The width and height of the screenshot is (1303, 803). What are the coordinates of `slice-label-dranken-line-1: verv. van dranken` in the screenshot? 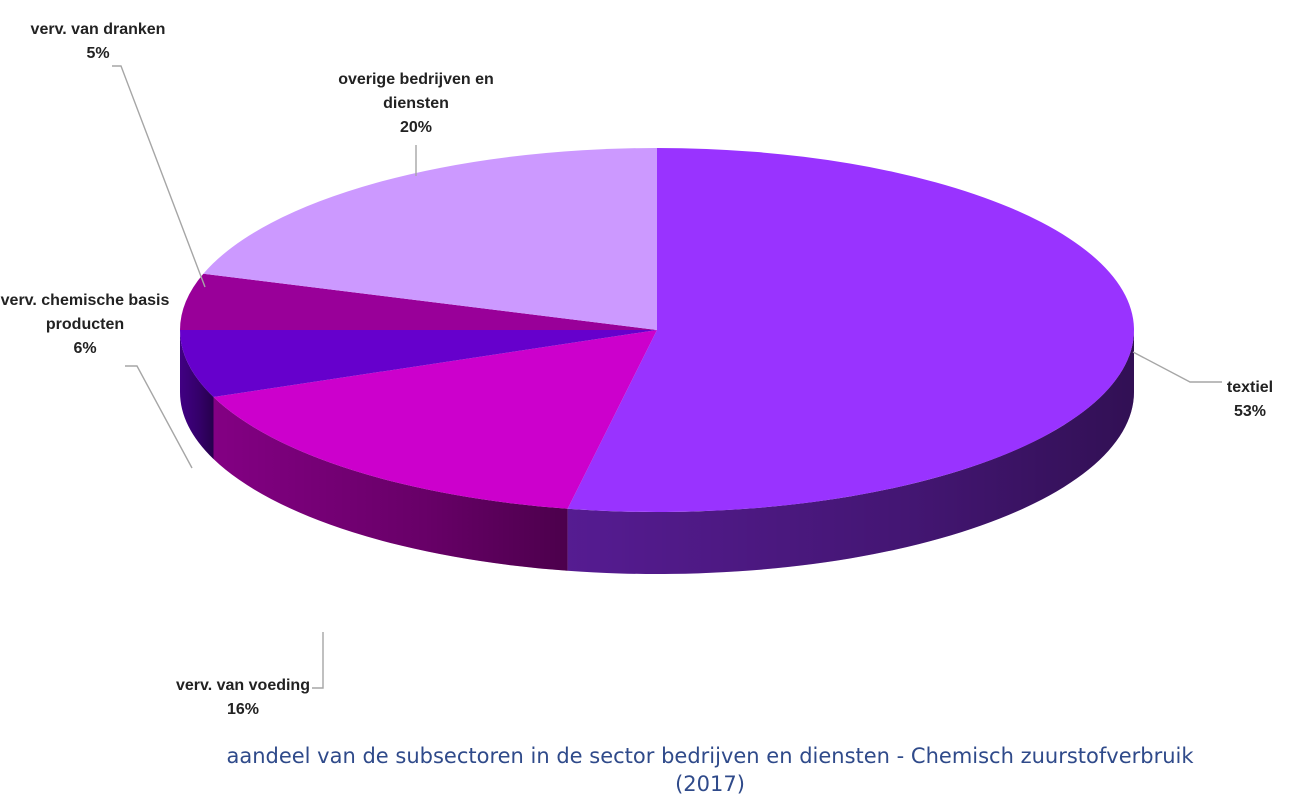 It's located at (98, 29).